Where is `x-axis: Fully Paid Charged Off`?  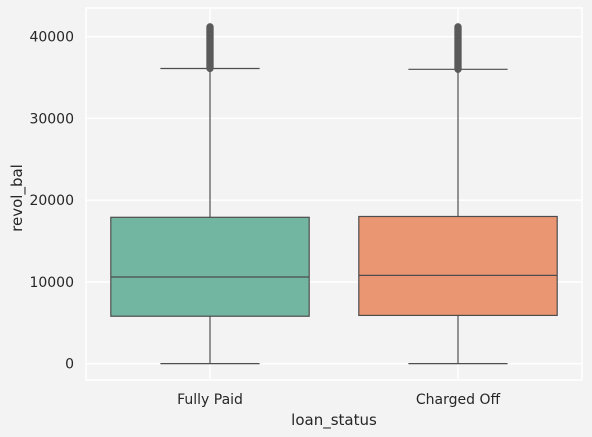 x-axis: Fully Paid Charged Off is located at coordinates (338, 400).